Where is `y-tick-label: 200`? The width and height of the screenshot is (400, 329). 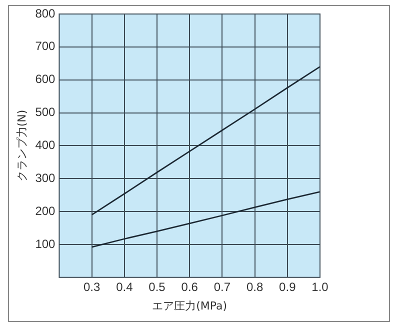 y-tick-label: 200 is located at coordinates (45, 211).